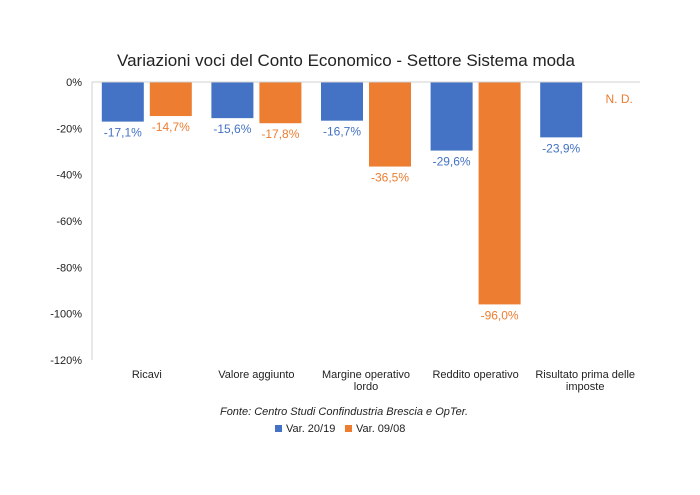 This screenshot has height=495, width=700. Describe the element at coordinates (66, 361) in the screenshot. I see `y-tick-label: -120%` at that location.